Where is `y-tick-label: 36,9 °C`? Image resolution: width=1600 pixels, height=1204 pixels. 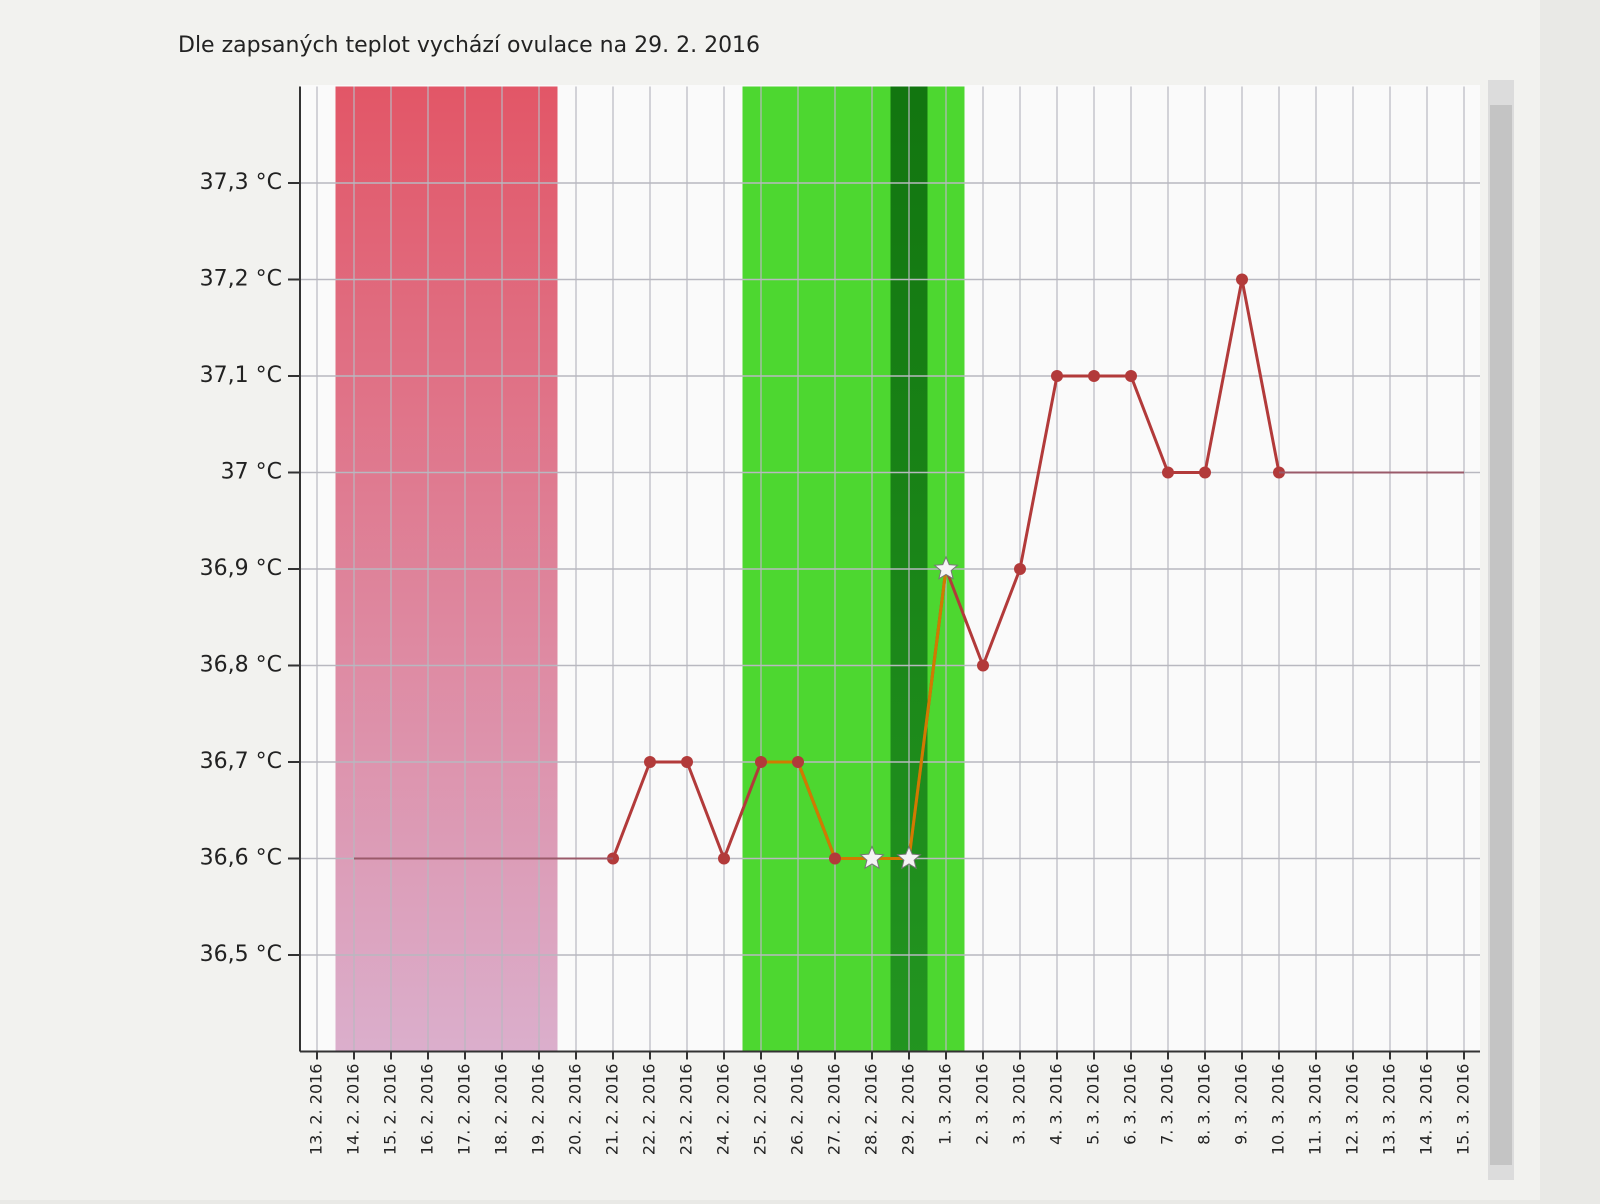
y-tick-label: 36,9 °C is located at coordinates (241, 568).